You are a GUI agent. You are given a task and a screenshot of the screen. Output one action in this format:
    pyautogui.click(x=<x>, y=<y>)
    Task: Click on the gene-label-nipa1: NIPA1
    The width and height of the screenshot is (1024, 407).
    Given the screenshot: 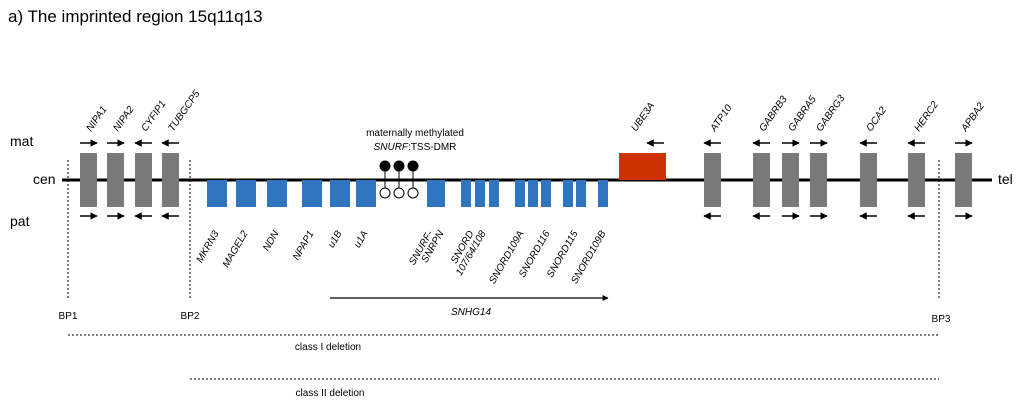 What is the action you would take?
    pyautogui.click(x=96, y=118)
    